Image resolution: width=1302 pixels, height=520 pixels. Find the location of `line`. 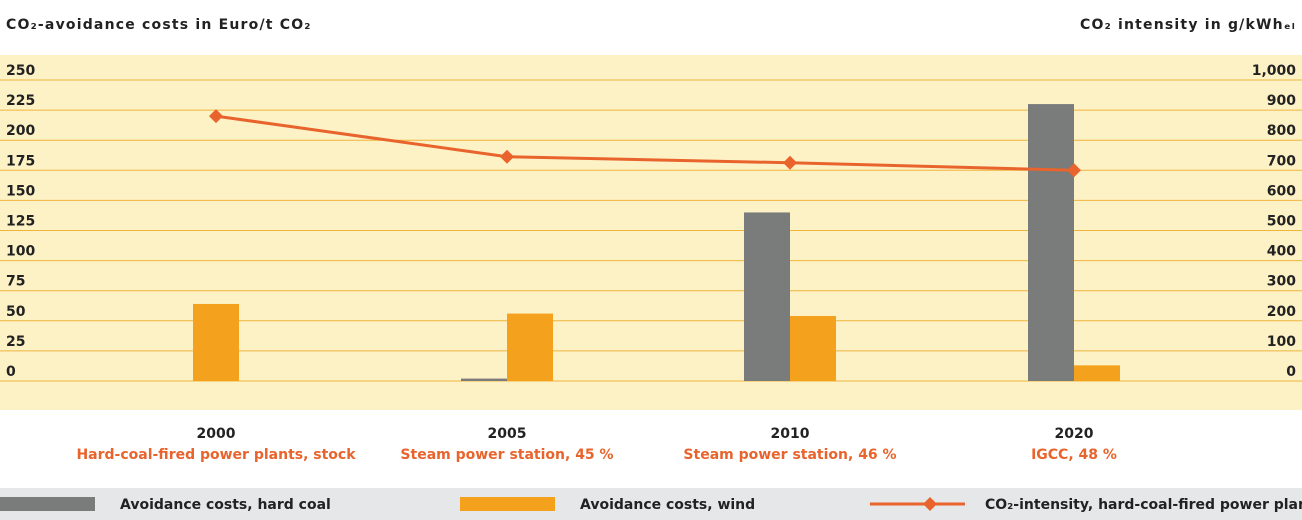

line is located at coordinates (645, 143).